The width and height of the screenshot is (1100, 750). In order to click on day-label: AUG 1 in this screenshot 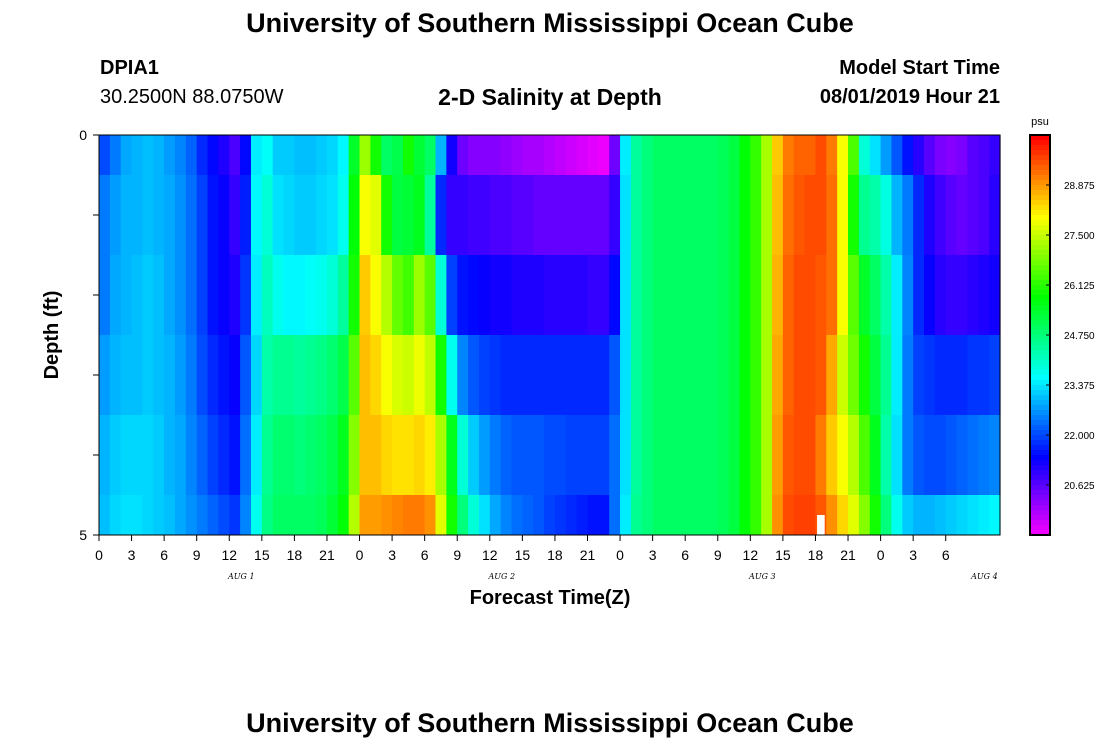, I will do `click(241, 576)`.